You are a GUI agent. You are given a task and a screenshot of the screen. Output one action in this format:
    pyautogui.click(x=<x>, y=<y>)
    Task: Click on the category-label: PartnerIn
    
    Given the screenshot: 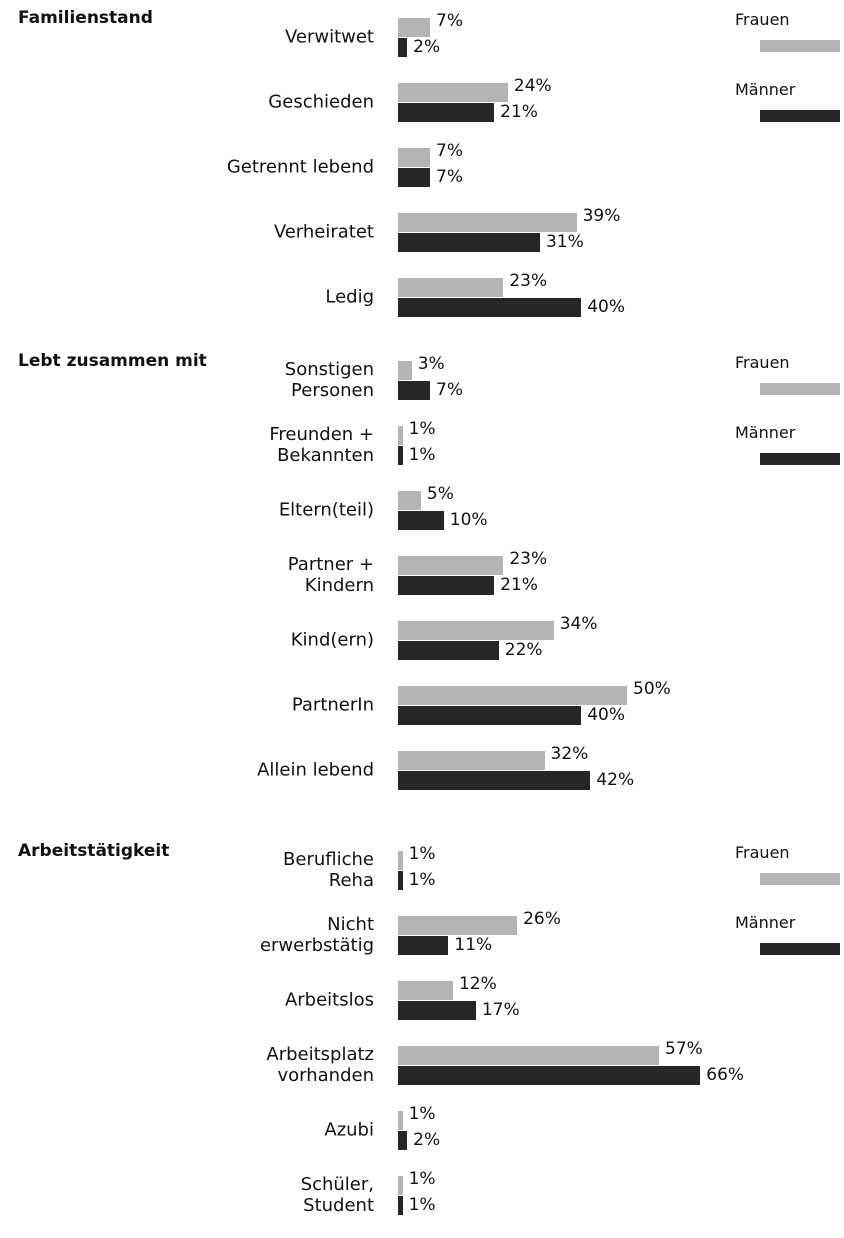 What is the action you would take?
    pyautogui.click(x=332, y=705)
    